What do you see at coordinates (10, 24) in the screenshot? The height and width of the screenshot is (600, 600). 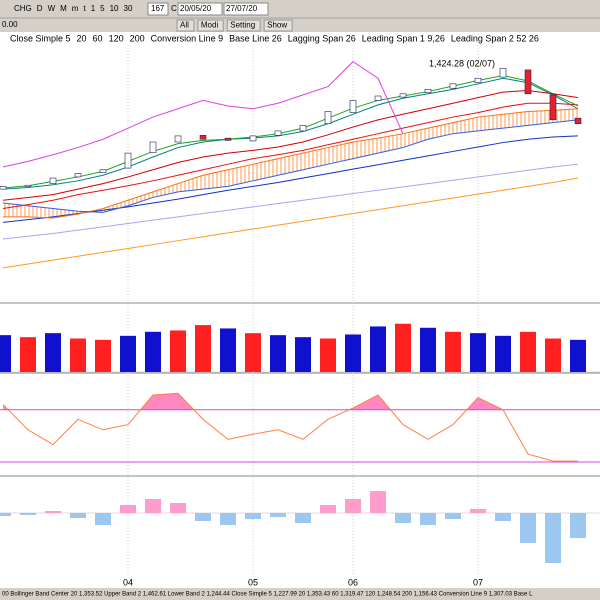 I see `value-field: 0.00` at bounding box center [10, 24].